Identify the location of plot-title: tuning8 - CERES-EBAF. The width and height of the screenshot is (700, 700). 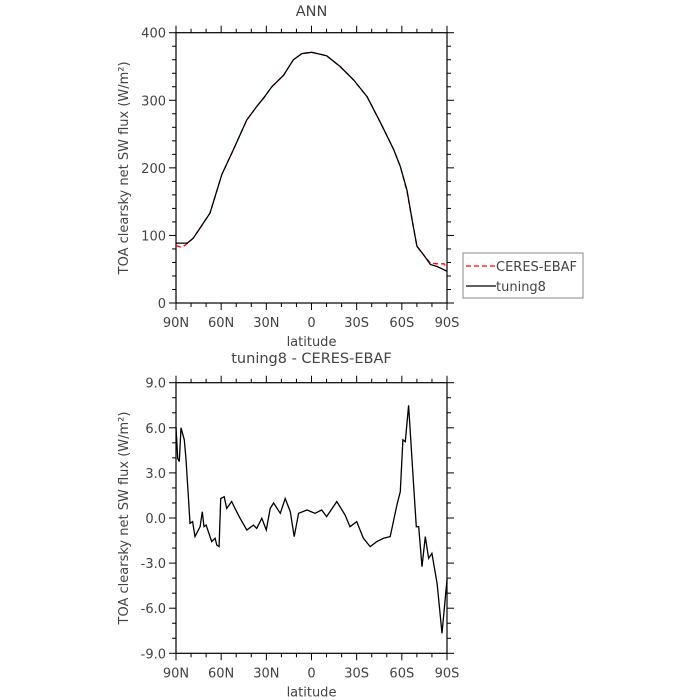
(311, 359).